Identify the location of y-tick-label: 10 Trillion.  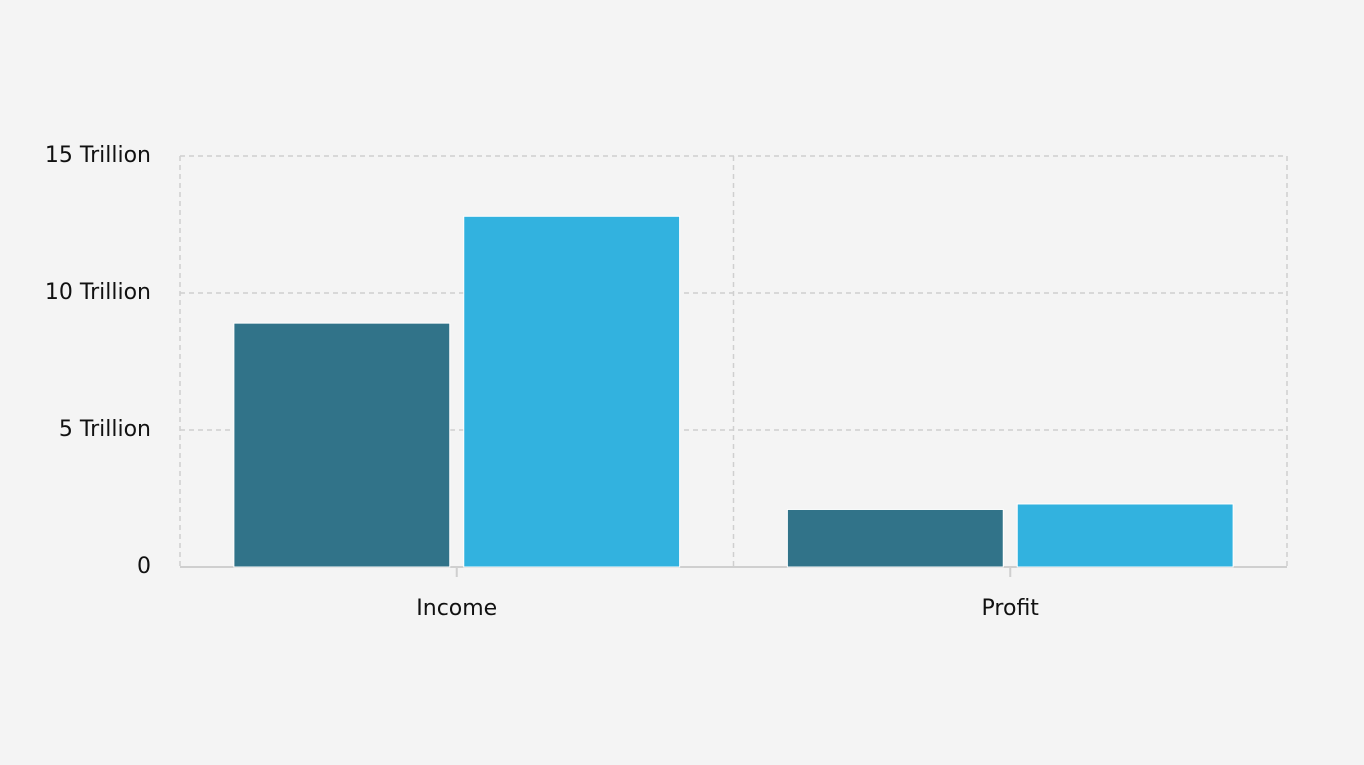
(98, 292).